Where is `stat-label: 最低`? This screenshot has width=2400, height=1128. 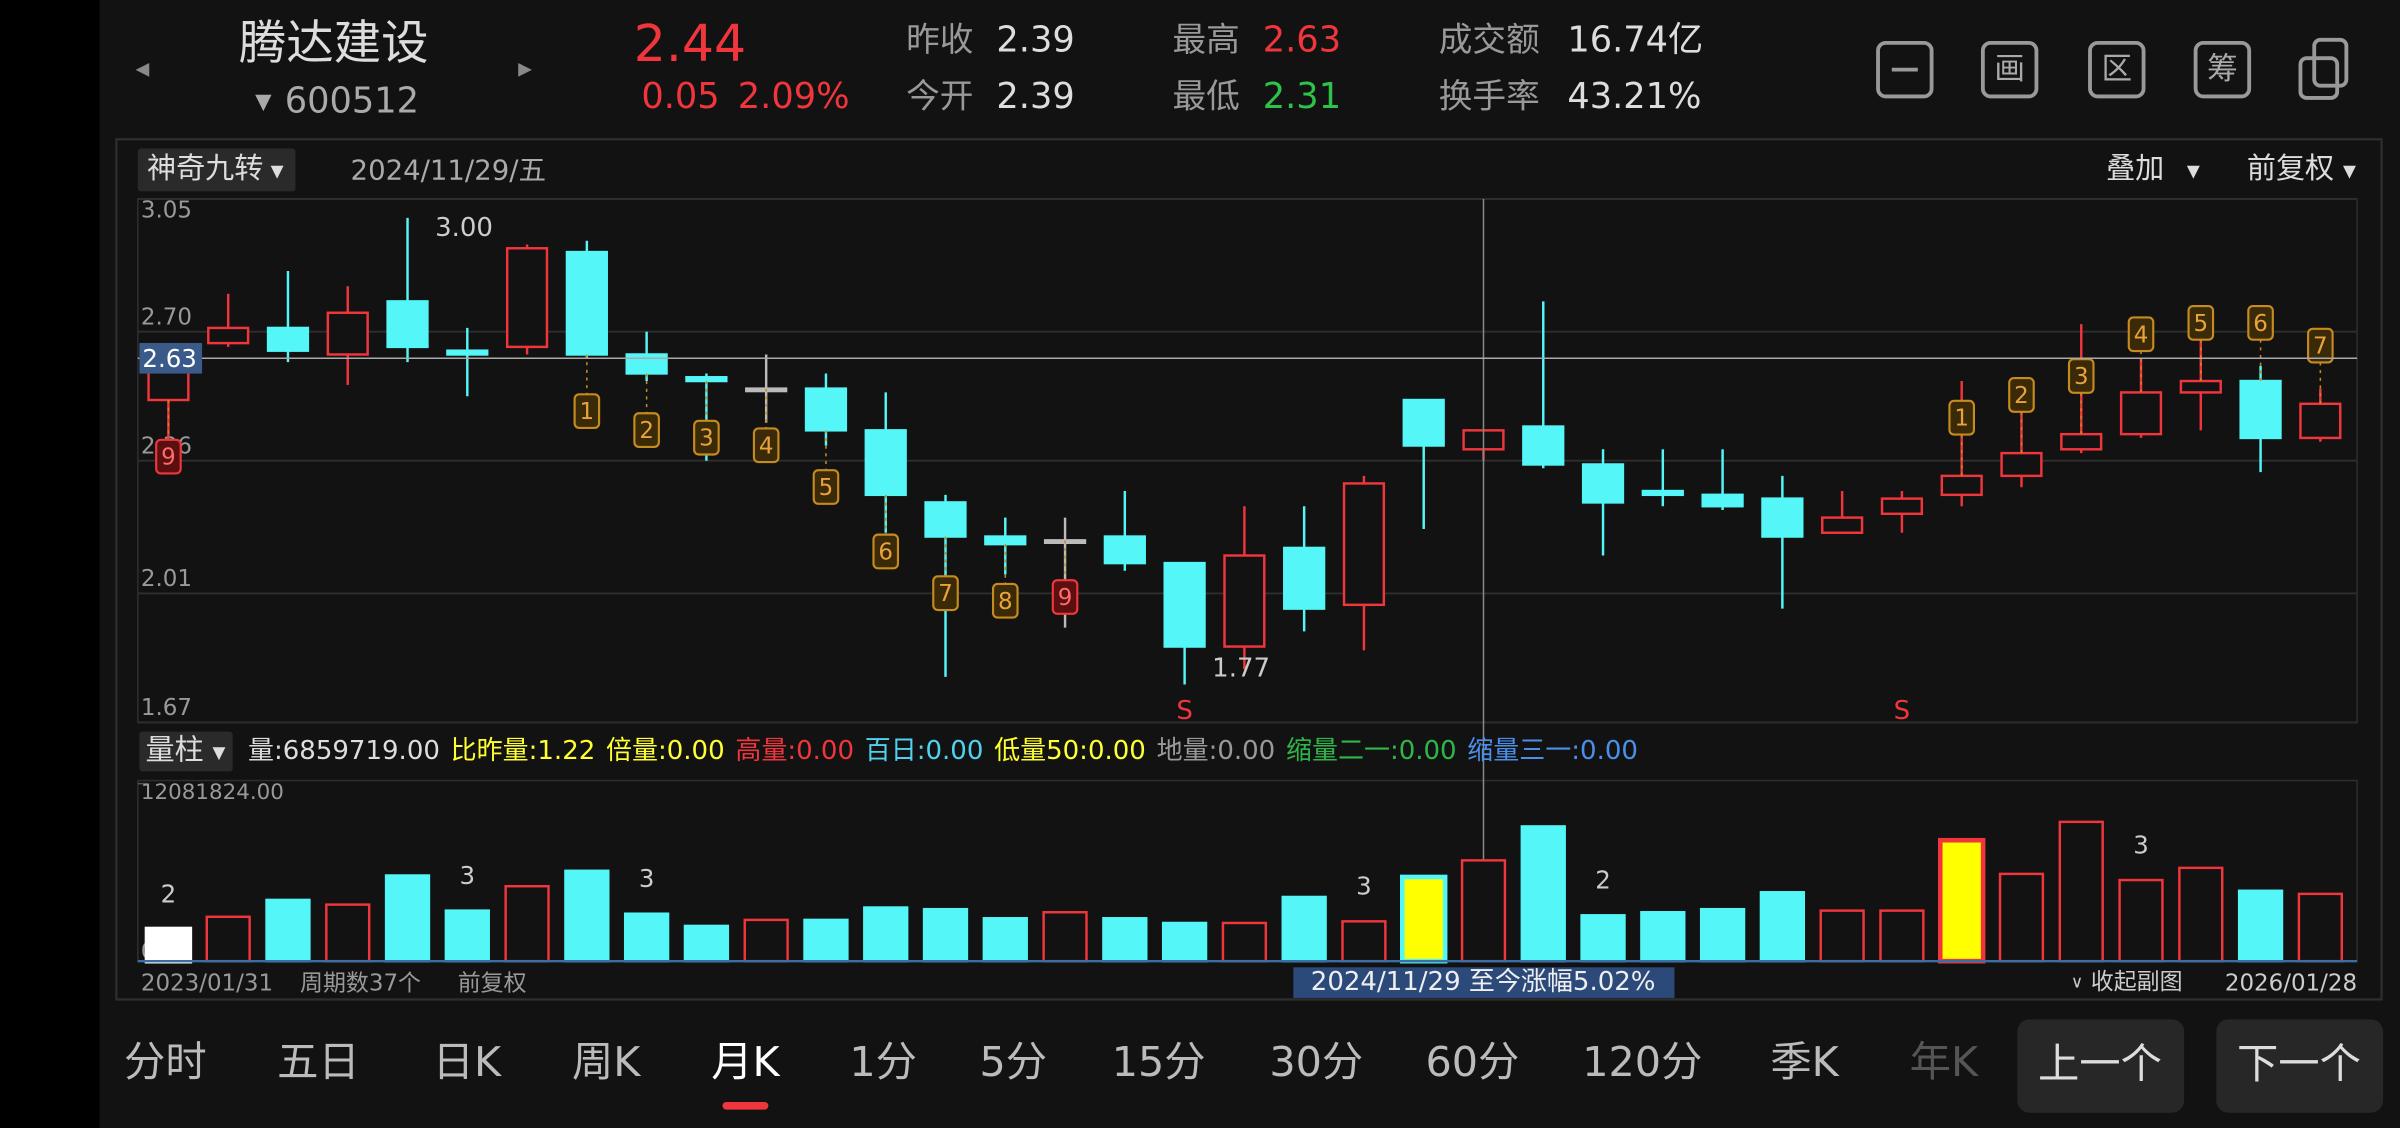
stat-label: 最低 is located at coordinates (1205, 95).